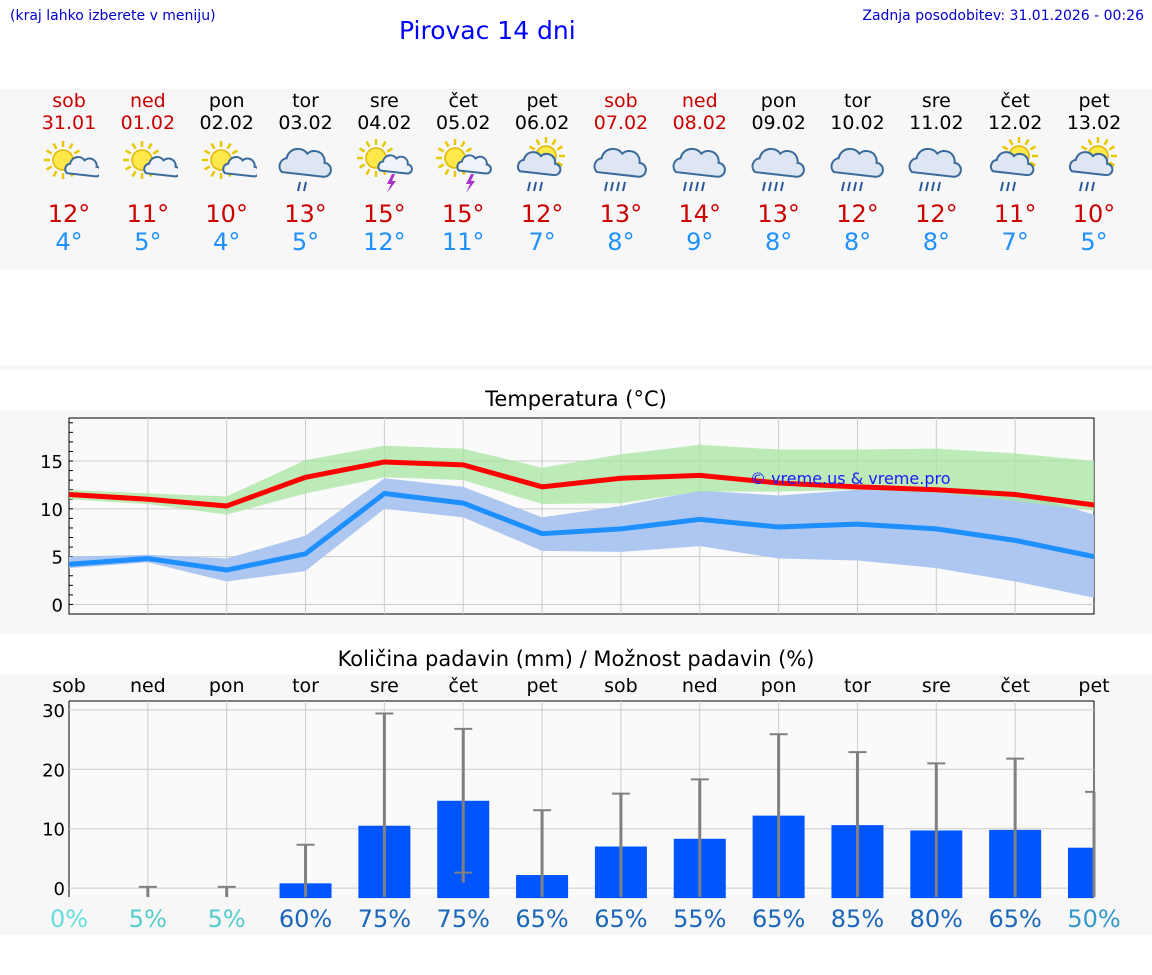 The height and width of the screenshot is (975, 1152). I want to click on temp-min: 12°, so click(384, 242).